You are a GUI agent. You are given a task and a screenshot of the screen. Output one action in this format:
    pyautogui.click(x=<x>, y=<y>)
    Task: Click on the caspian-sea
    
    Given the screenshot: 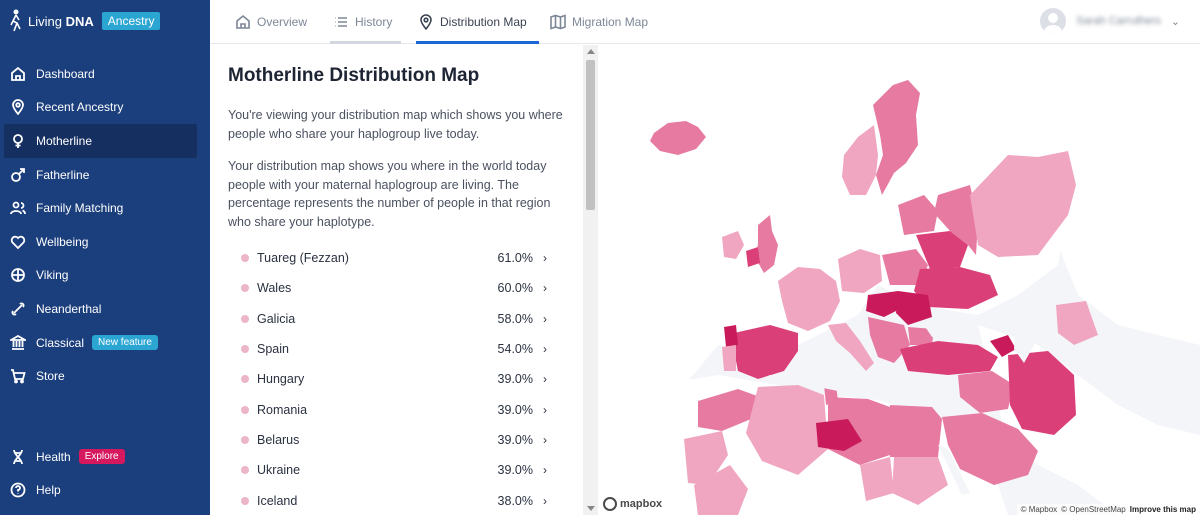 What is the action you would take?
    pyautogui.click(x=1024, y=338)
    